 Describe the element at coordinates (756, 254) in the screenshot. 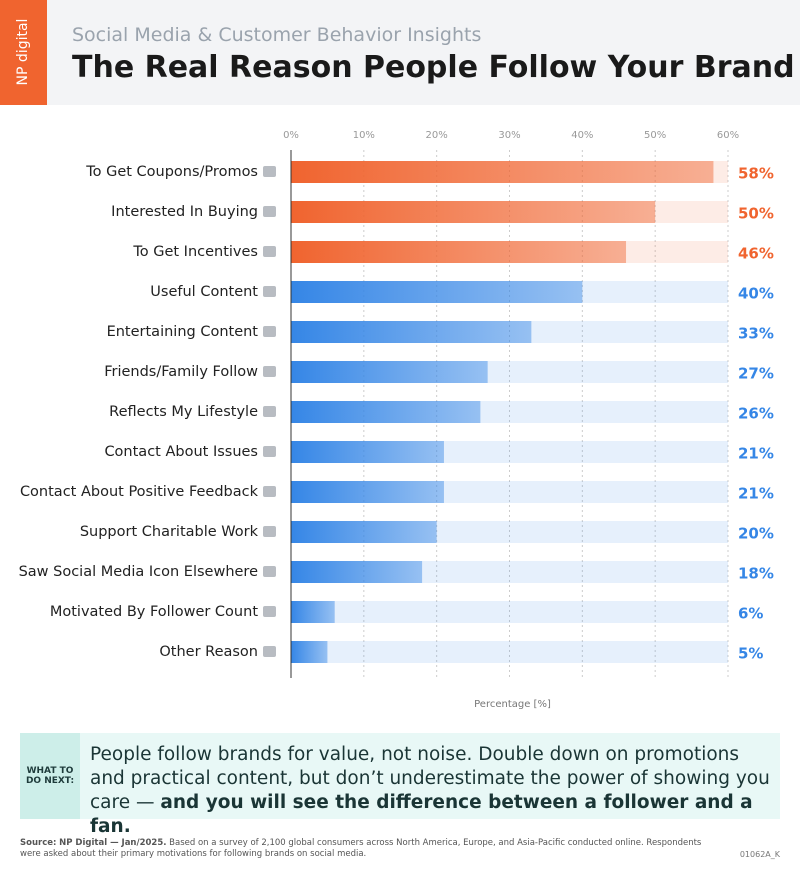

I see `value-label: 46%` at that location.